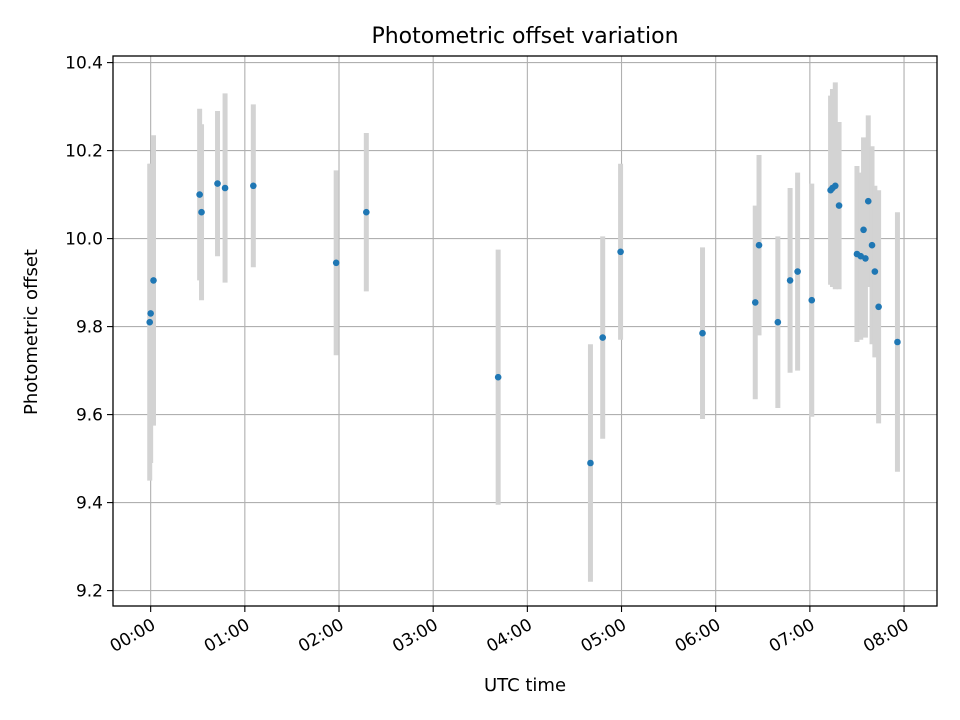 The height and width of the screenshot is (720, 960). What do you see at coordinates (89, 416) in the screenshot?
I see `y-tick-label: 9.6` at bounding box center [89, 416].